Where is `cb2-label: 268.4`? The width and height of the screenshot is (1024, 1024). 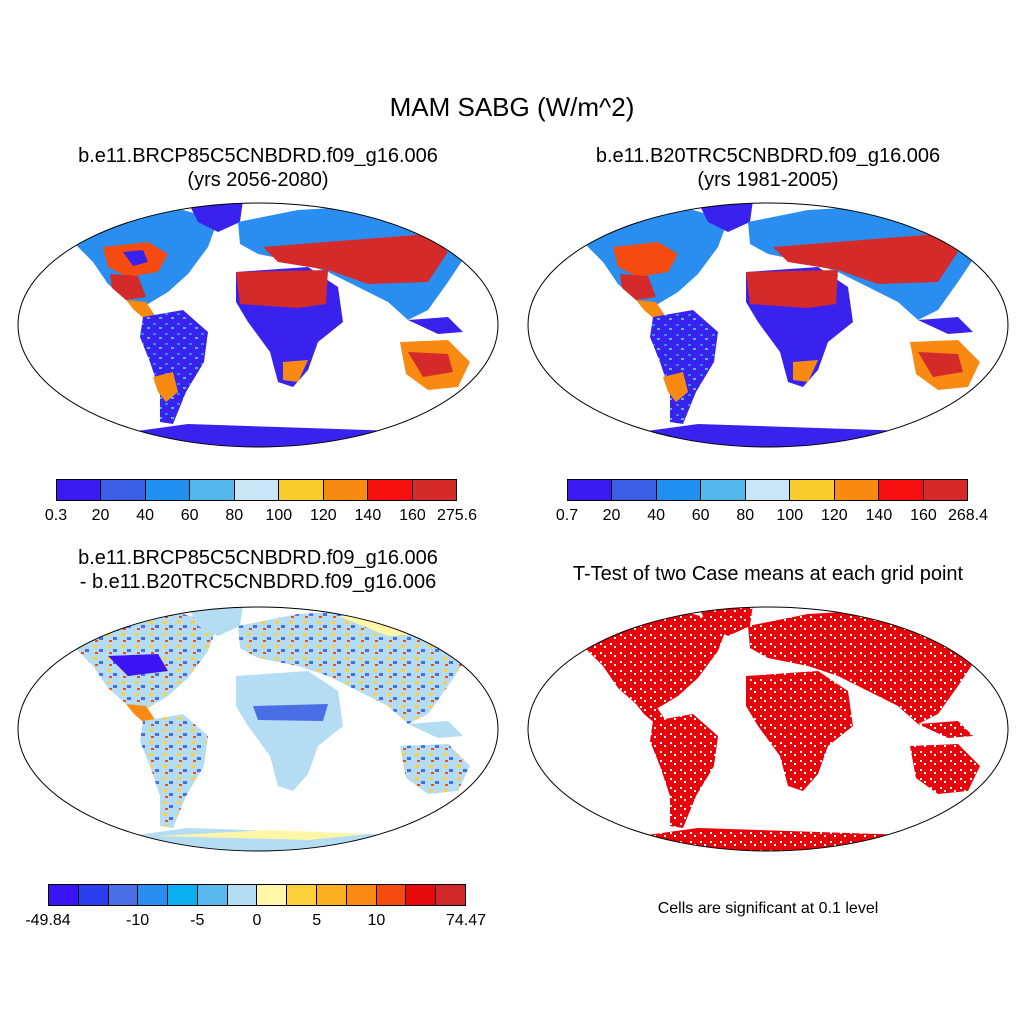
cb2-label: 268.4 is located at coordinates (968, 515).